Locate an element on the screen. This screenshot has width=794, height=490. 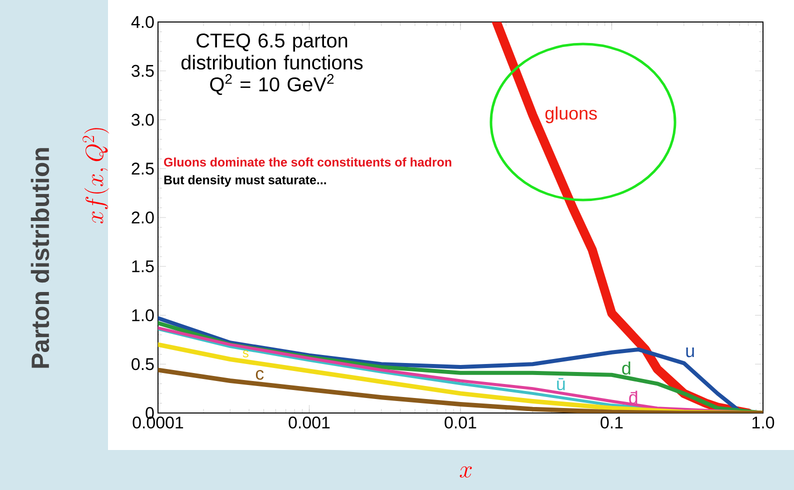
series-label: c is located at coordinates (260, 375).